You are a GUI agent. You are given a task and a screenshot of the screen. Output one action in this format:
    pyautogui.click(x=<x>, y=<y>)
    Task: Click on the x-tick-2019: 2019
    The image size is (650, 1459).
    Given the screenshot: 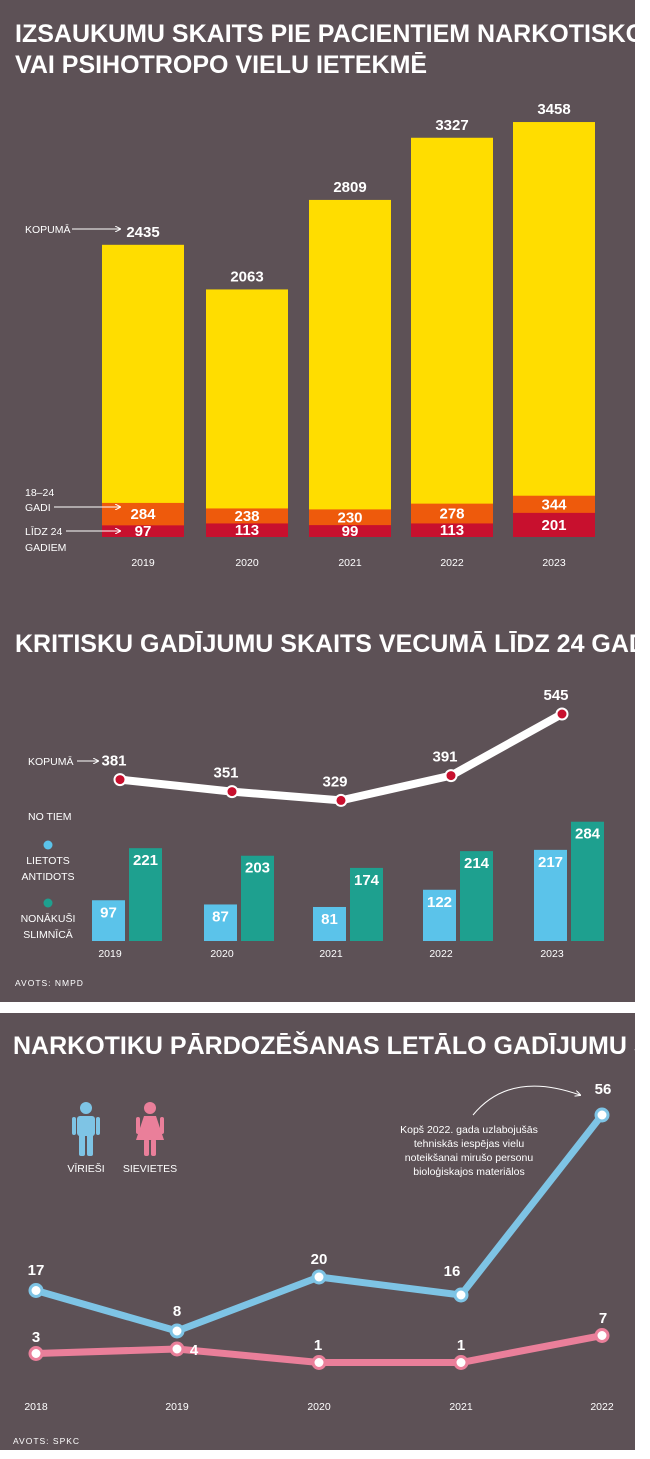 What is the action you would take?
    pyautogui.click(x=143, y=563)
    